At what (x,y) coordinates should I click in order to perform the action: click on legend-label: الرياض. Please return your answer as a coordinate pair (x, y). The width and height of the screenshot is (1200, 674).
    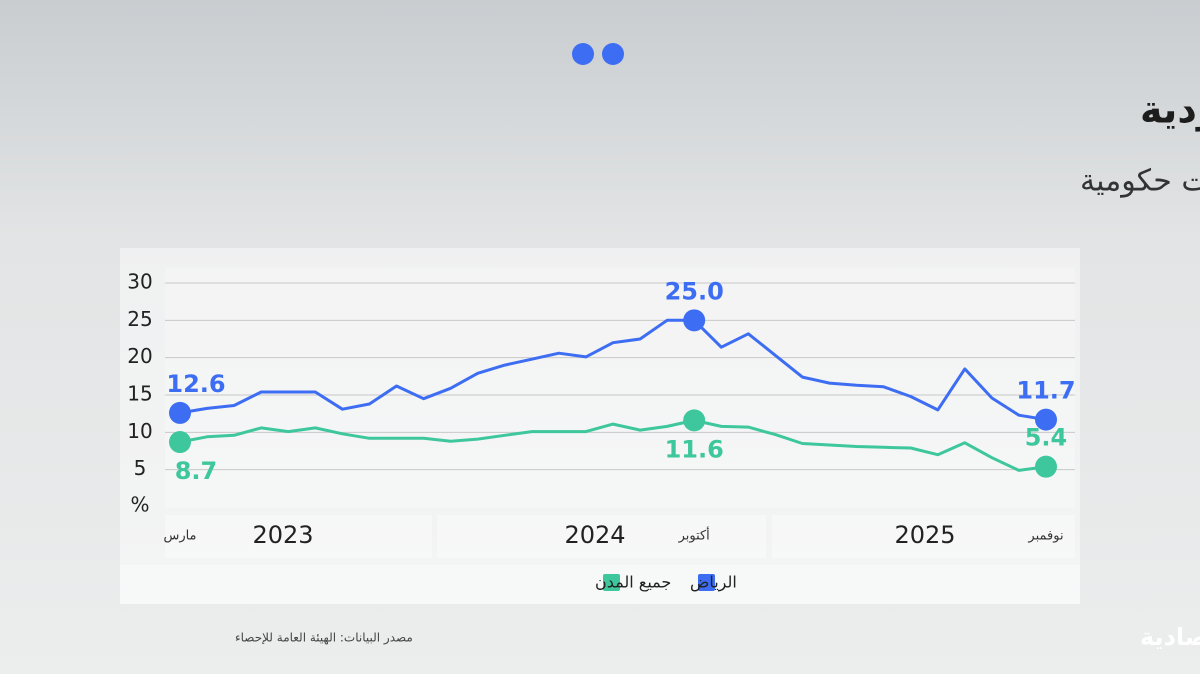
    Looking at the image, I should click on (713, 583).